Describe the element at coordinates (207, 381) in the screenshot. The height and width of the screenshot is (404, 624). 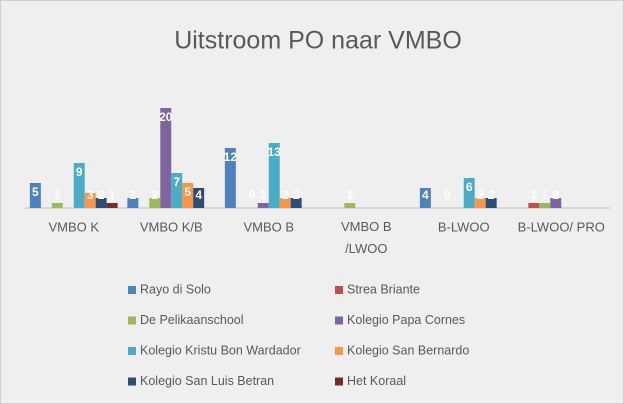
I see `legend-label: Kolegio San Luis Betran` at that location.